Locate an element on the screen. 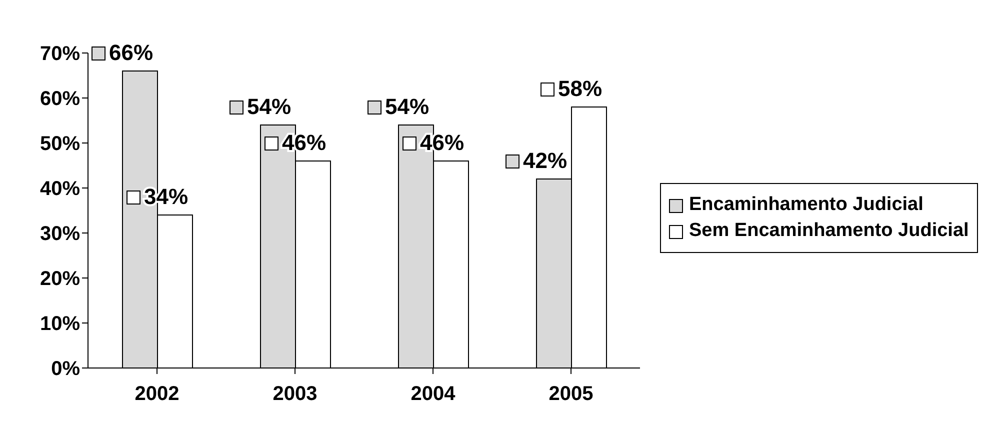 This screenshot has height=437, width=995. y-tick-label: 70% is located at coordinates (60, 54).